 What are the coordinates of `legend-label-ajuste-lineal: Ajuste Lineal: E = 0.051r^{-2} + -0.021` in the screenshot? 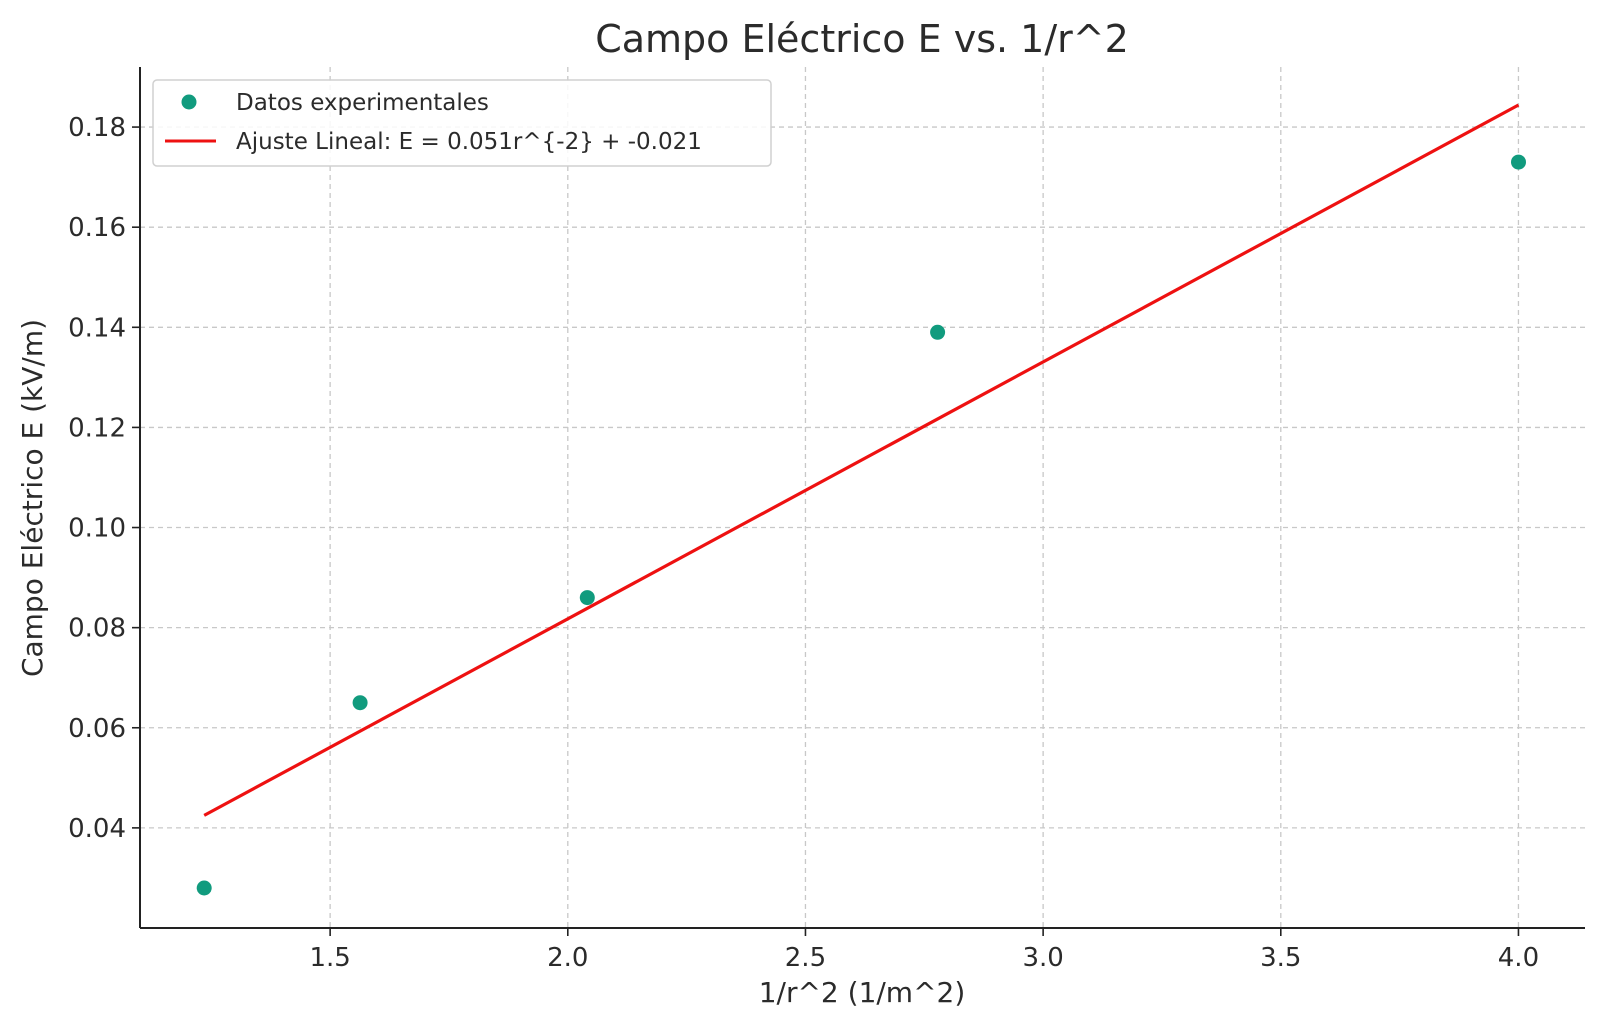 It's located at (469, 142).